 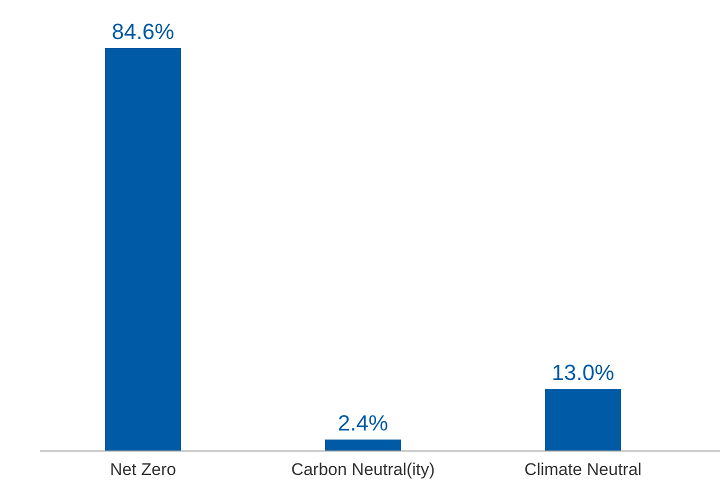 I want to click on x-tick-label: Climate Neutral, so click(x=583, y=470).